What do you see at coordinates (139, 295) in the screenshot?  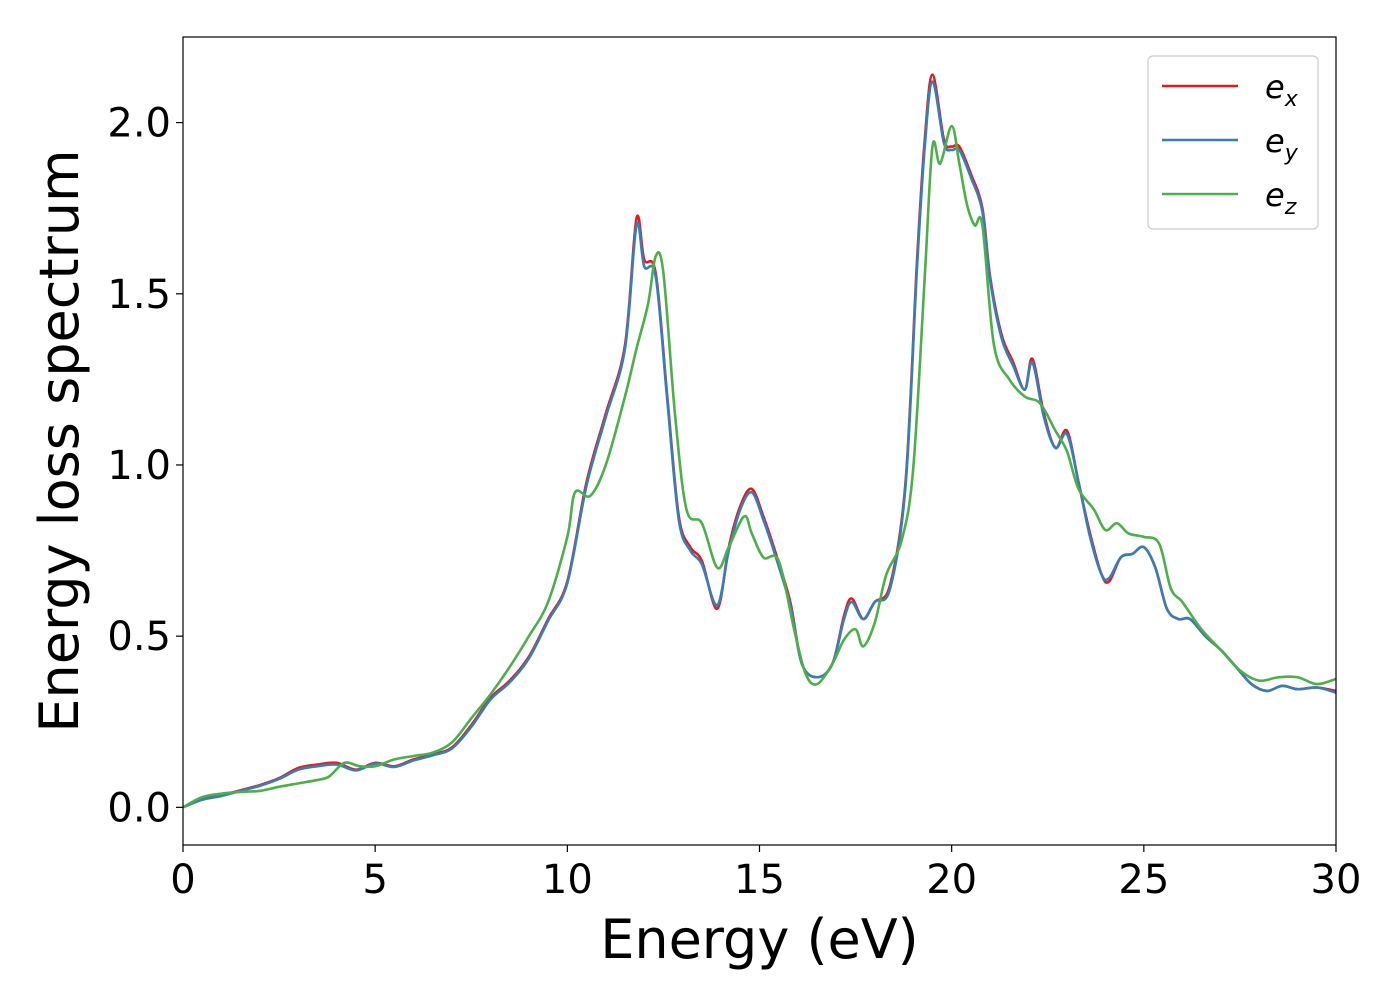 I see `y-tick-label: 1.5` at bounding box center [139, 295].